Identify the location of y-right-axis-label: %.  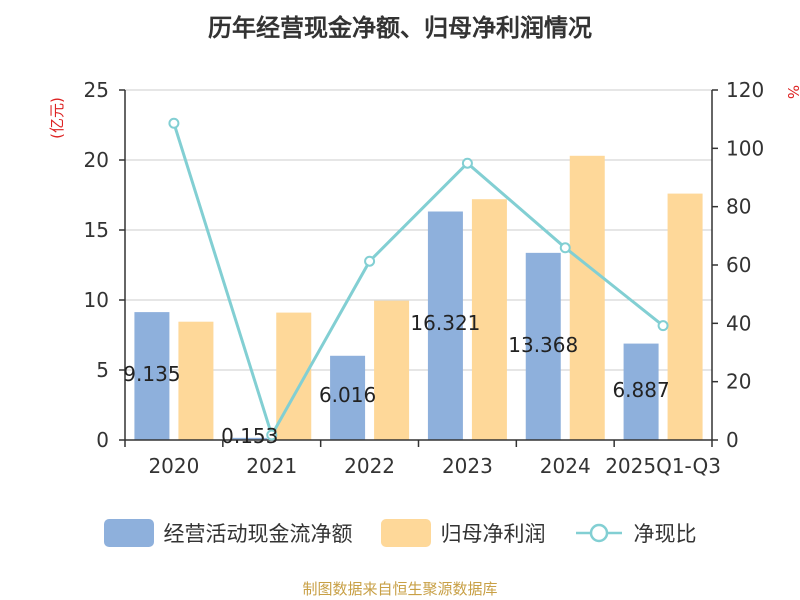
(792, 92).